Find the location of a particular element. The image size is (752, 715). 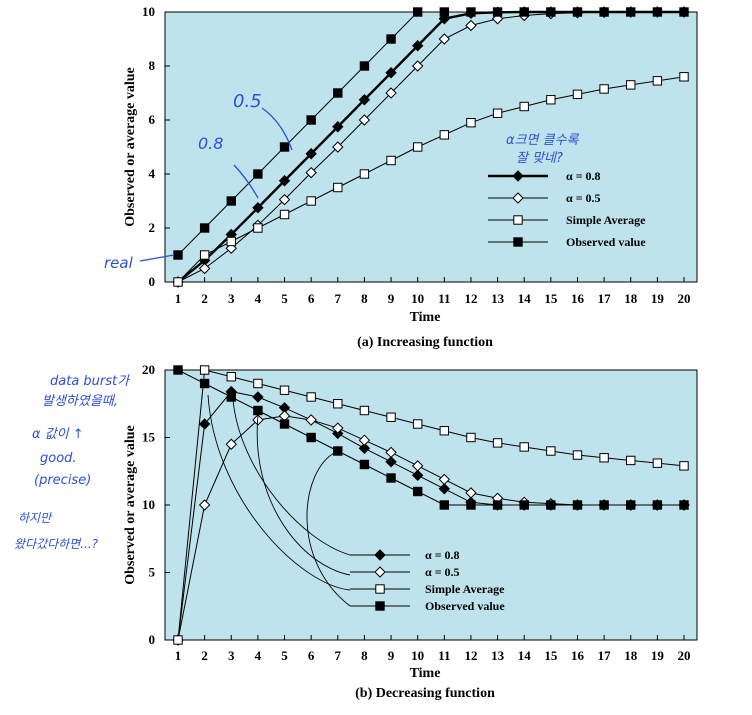

chart-caption: (a) Increasing function is located at coordinates (425, 342).